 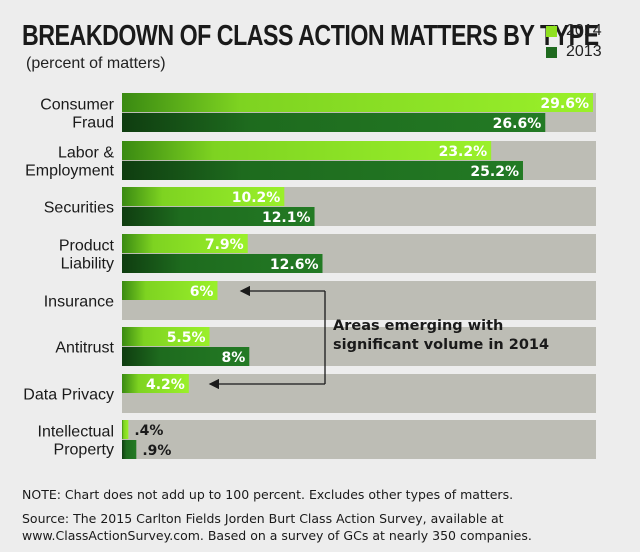 What do you see at coordinates (418, 326) in the screenshot?
I see `annotation-line-1: Areas emerging with` at bounding box center [418, 326].